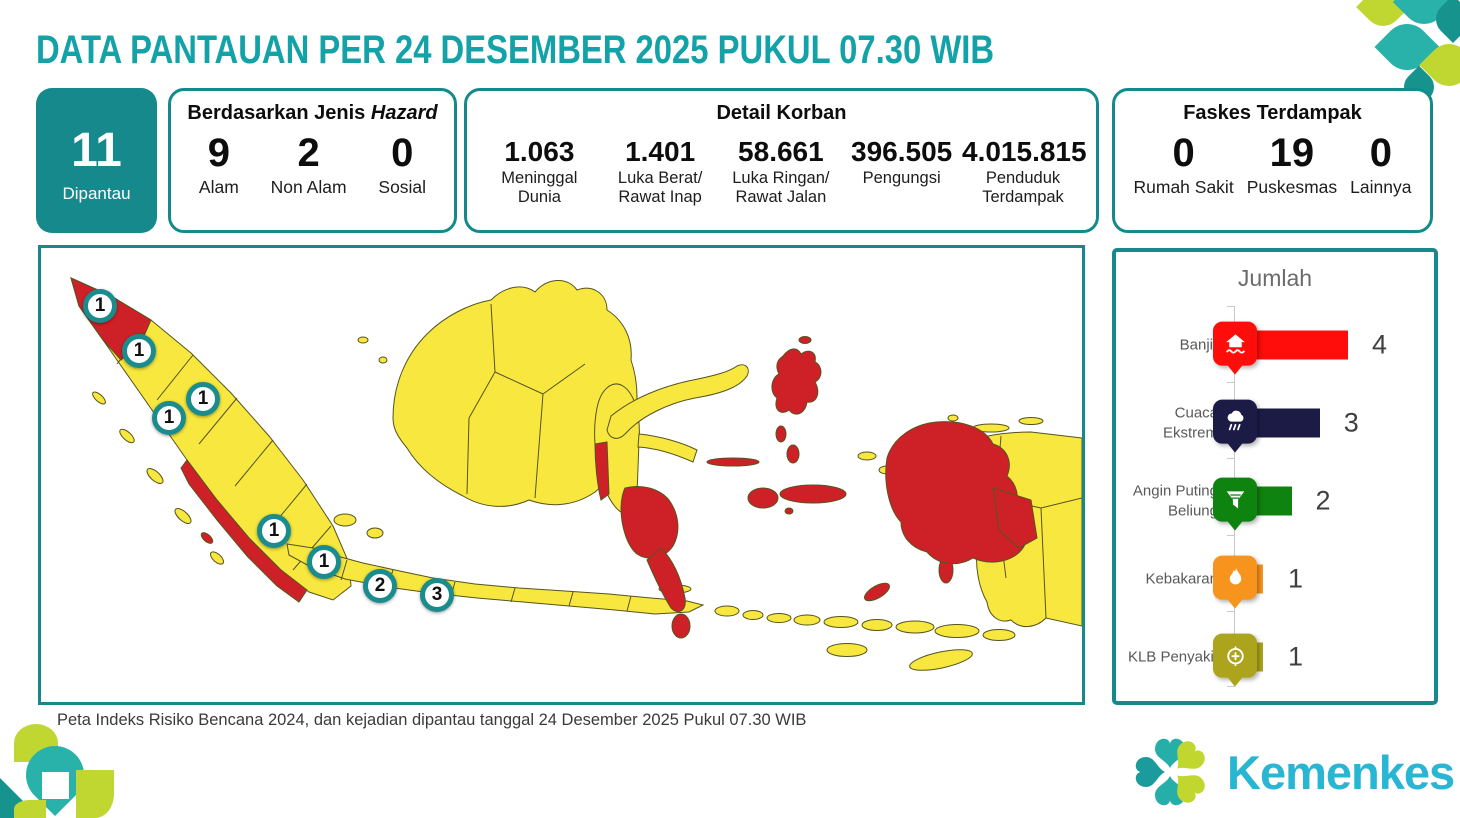 The image size is (1460, 818). What do you see at coordinates (402, 187) in the screenshot?
I see `stat-label: Sosial` at bounding box center [402, 187].